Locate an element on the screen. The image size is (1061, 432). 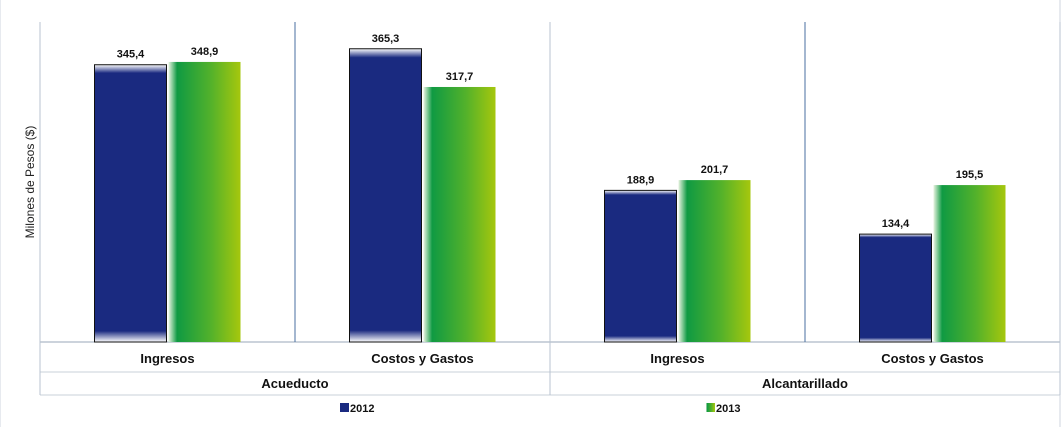
data-label-2013: 317,7 is located at coordinates (460, 77).